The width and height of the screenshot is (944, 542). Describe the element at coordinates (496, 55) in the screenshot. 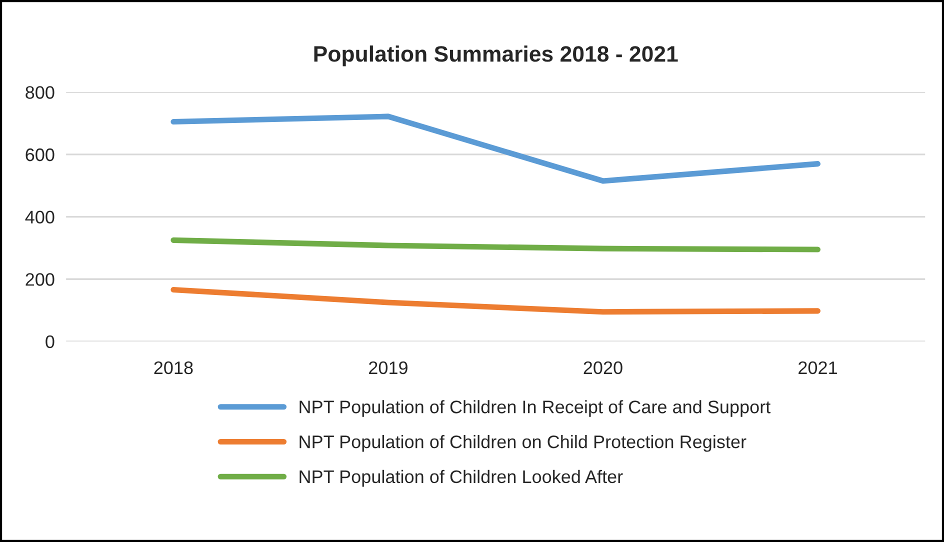

I see `chart-title: Population Summaries 2018 - 2021` at that location.